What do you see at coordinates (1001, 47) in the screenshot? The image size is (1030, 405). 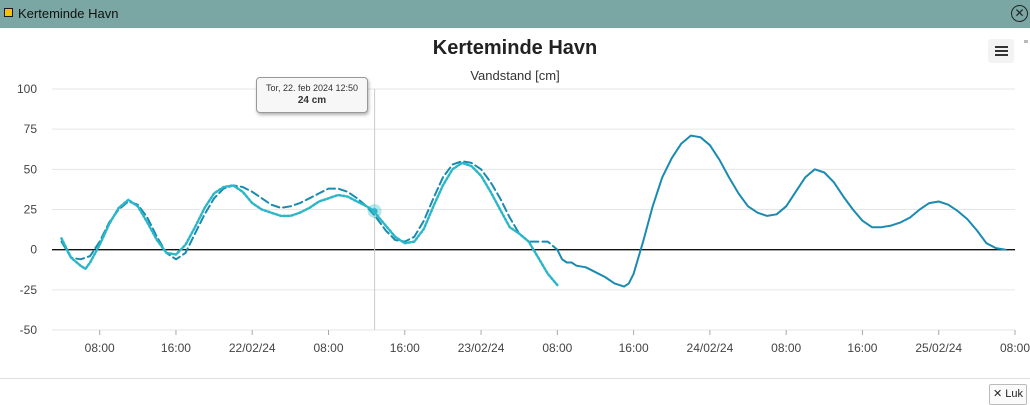 I see `hamburger-menu-icon` at bounding box center [1001, 47].